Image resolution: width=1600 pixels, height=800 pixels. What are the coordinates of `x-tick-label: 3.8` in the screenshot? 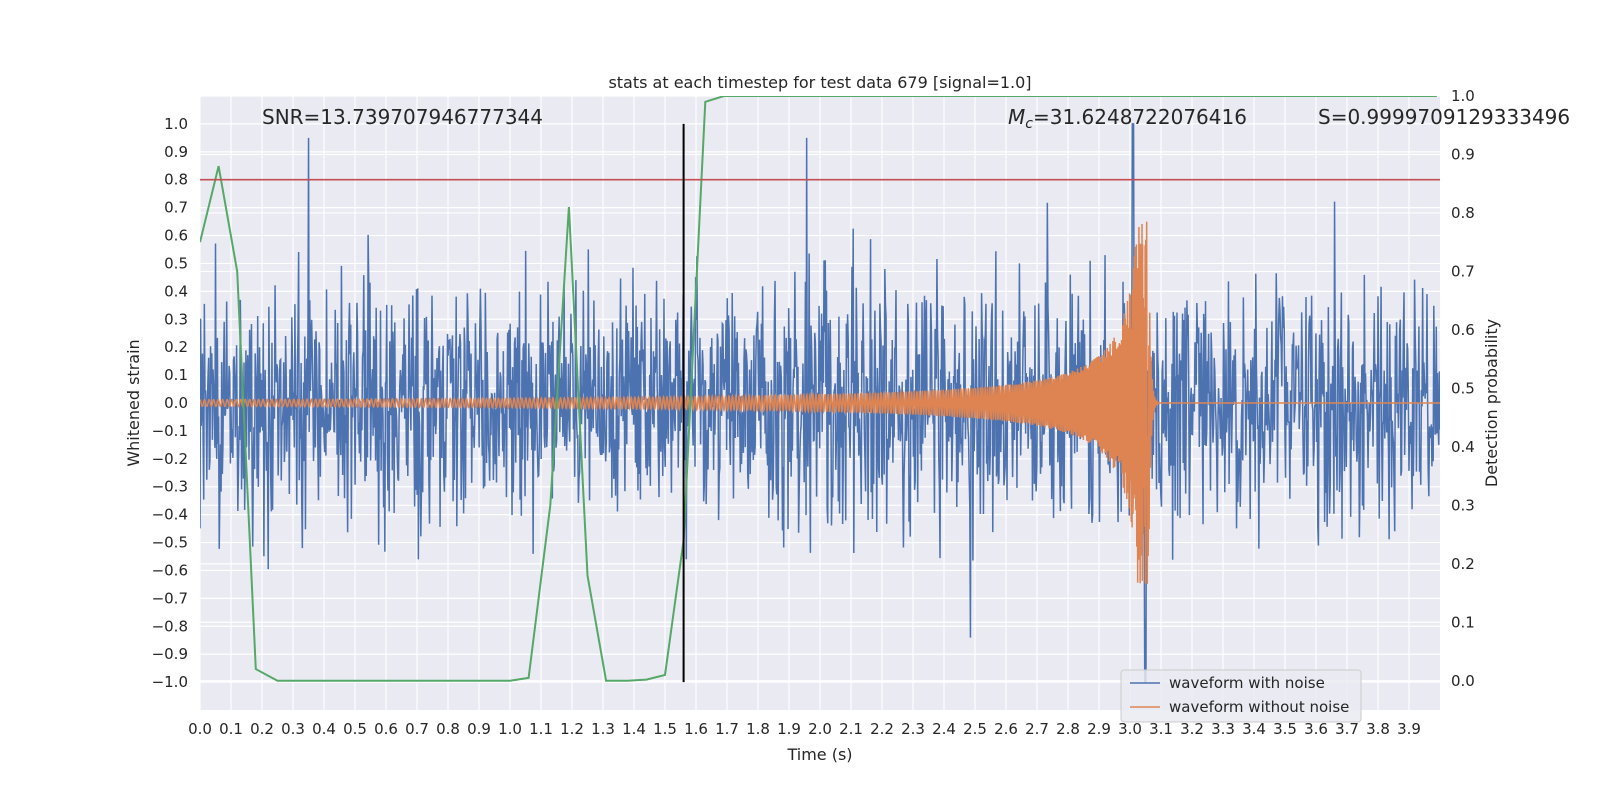 It's located at (1378, 729).